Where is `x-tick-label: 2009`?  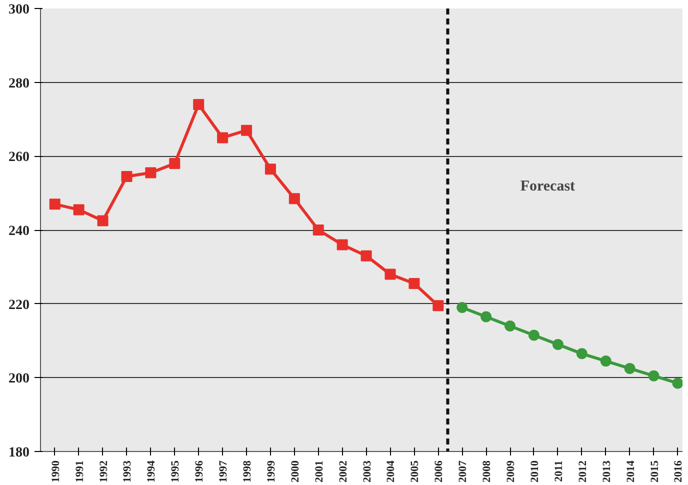 x-tick-label: 2009 is located at coordinates (511, 471).